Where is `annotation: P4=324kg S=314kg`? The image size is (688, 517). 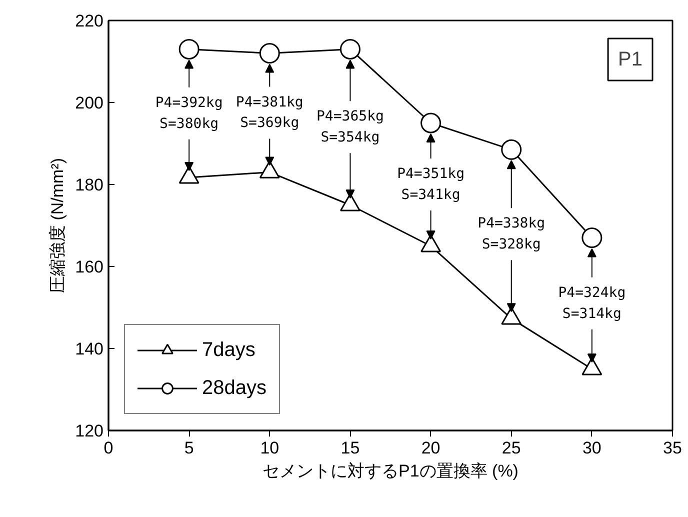
annotation: P4=324kg S=314kg is located at coordinates (592, 303).